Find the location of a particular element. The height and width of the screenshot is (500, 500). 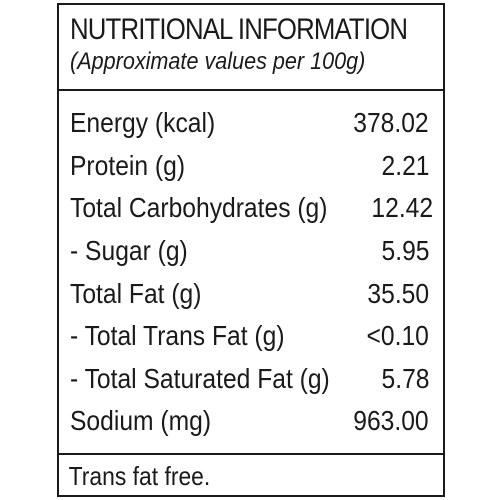

nutrient-row-protein: Protein (g) 2.21 is located at coordinates (251, 166).